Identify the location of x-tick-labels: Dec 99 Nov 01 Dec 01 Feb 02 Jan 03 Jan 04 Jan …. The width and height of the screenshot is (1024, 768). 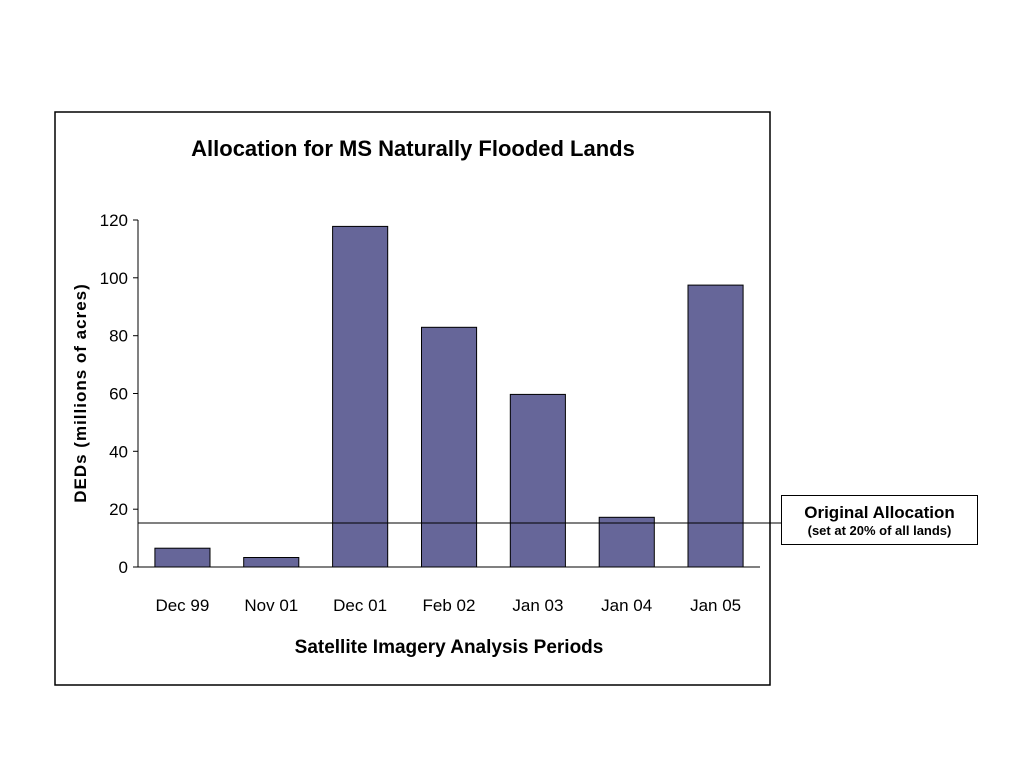
(448, 605).